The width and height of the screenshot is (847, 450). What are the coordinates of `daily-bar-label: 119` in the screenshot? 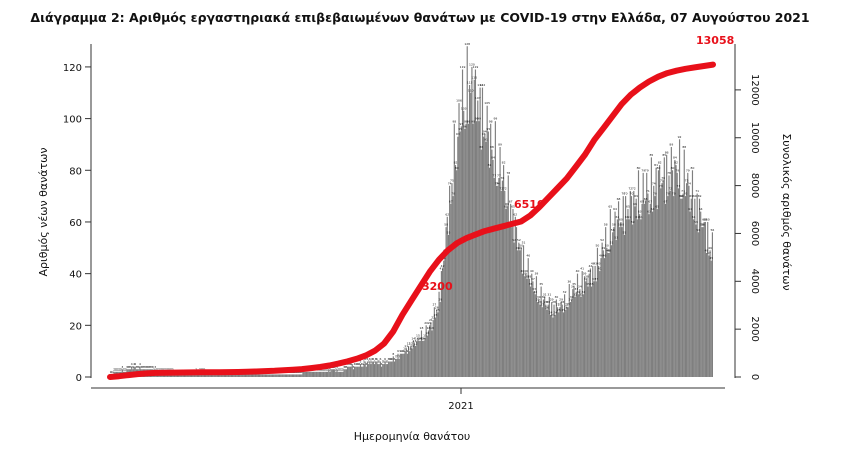 It's located at (476, 67).